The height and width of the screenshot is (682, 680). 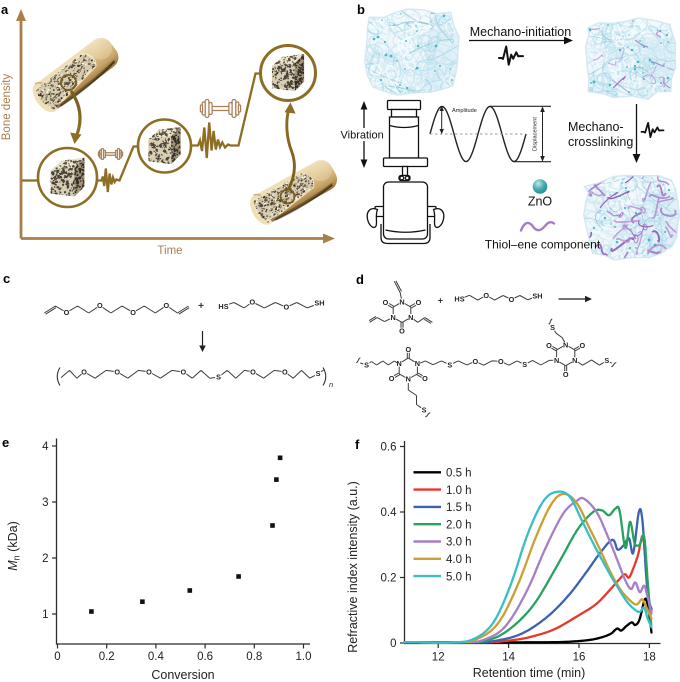 What do you see at coordinates (7, 107) in the screenshot?
I see `svg-text: Bone density` at bounding box center [7, 107].